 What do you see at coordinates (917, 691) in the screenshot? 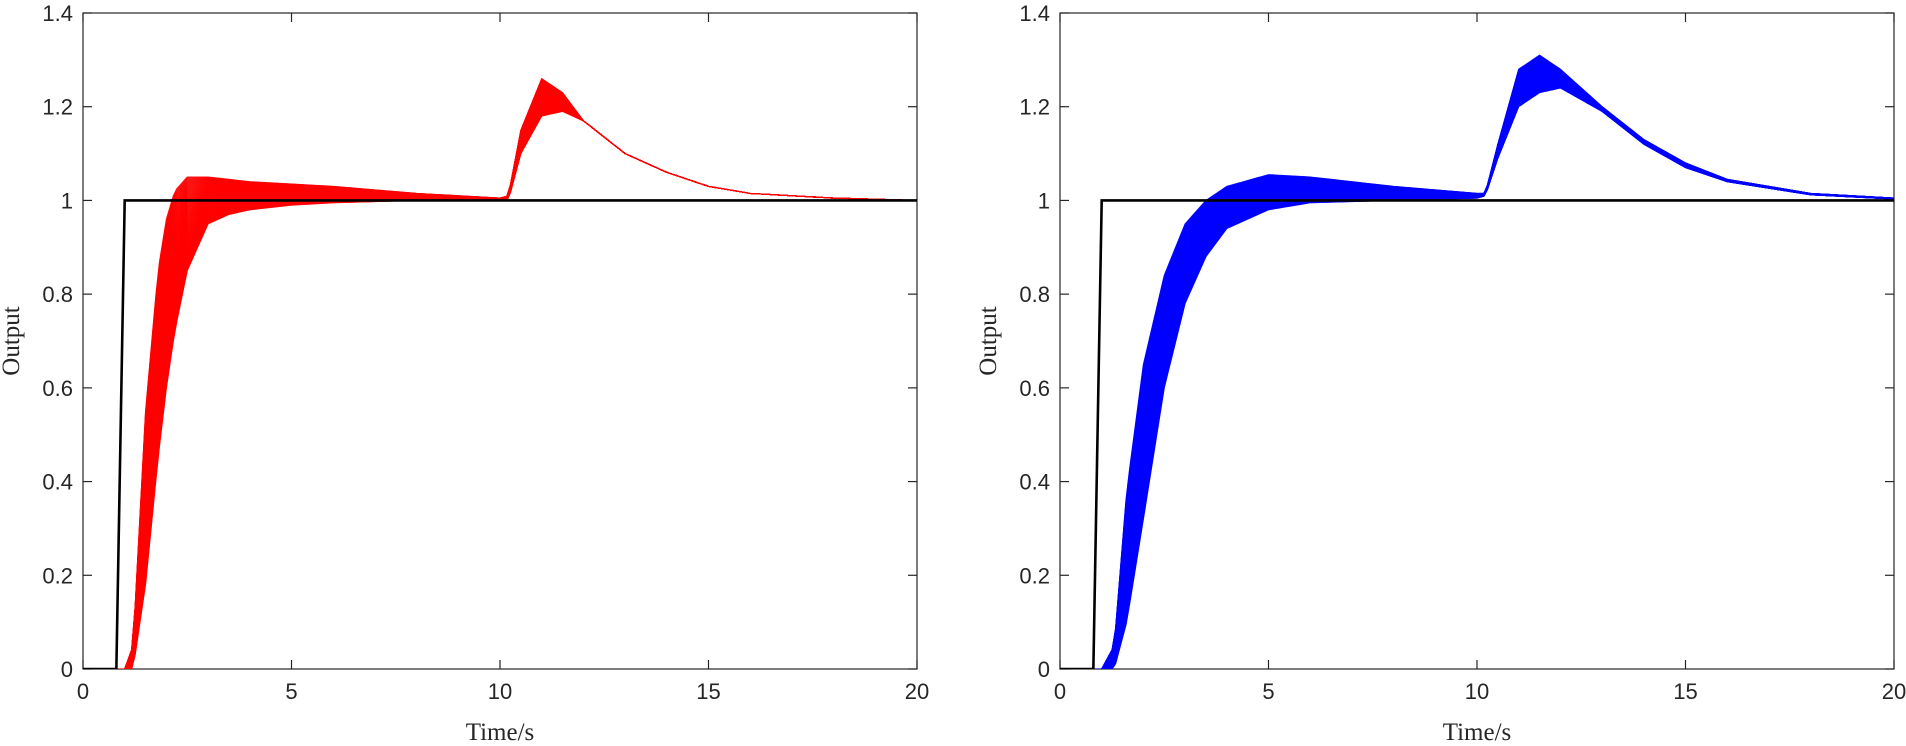
I see `x-tick-label: 20` at bounding box center [917, 691].